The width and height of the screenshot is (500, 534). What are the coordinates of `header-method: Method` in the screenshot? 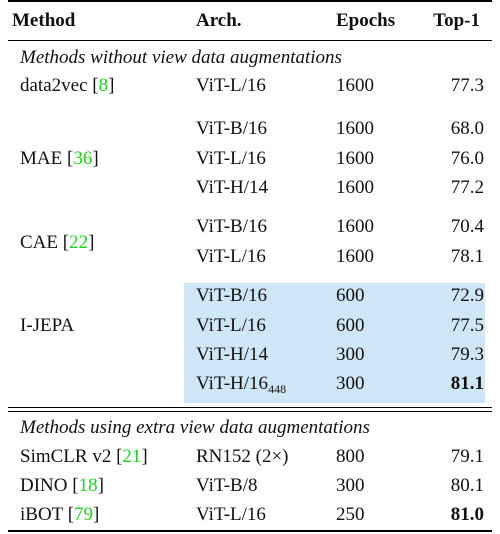 It's located at (44, 20).